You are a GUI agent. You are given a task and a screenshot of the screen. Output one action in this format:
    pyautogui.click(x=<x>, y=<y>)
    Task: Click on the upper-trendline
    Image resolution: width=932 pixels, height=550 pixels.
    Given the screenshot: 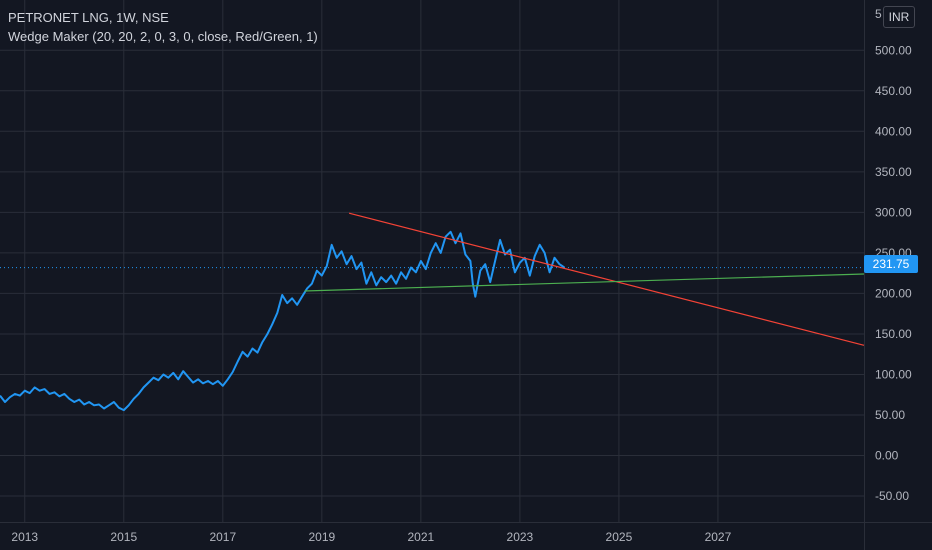 What is the action you would take?
    pyautogui.click(x=606, y=279)
    